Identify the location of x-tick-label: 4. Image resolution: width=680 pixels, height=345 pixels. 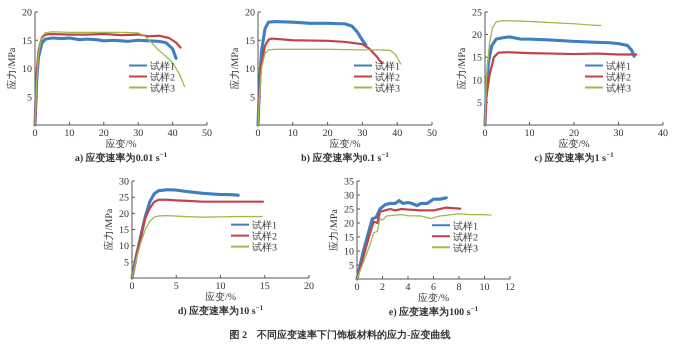
(408, 287).